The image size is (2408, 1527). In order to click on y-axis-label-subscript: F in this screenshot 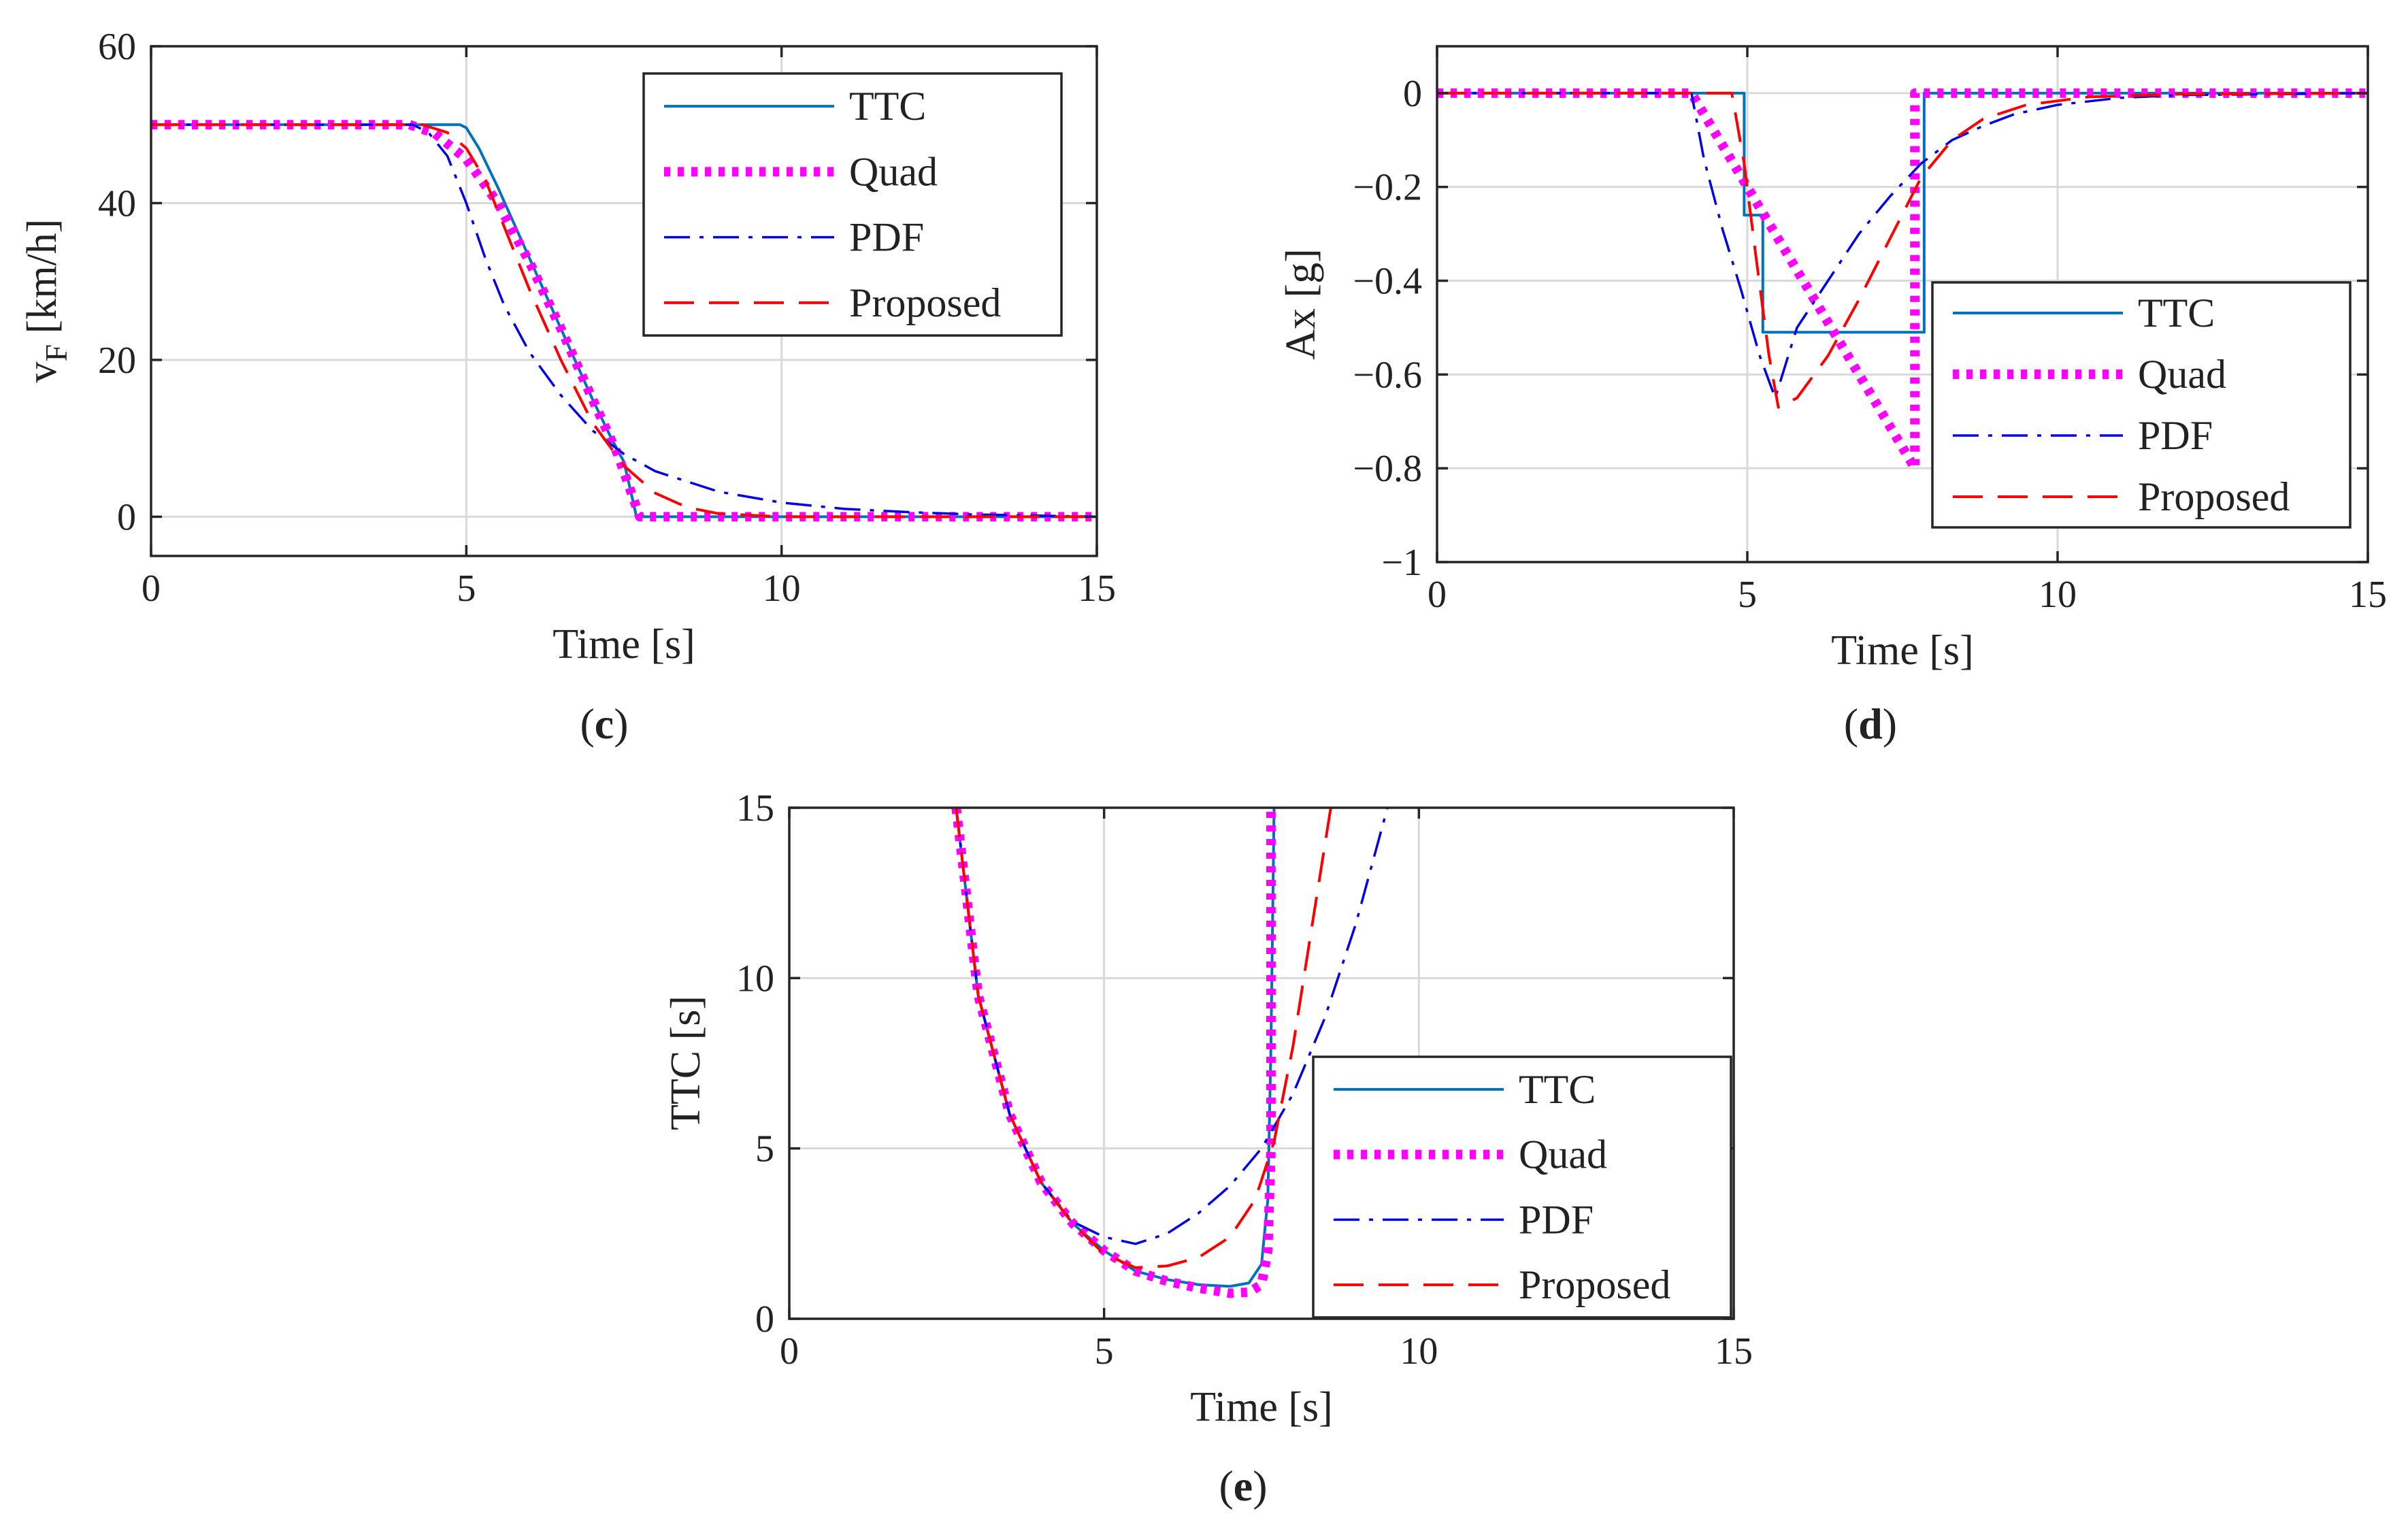, I will do `click(56, 353)`.